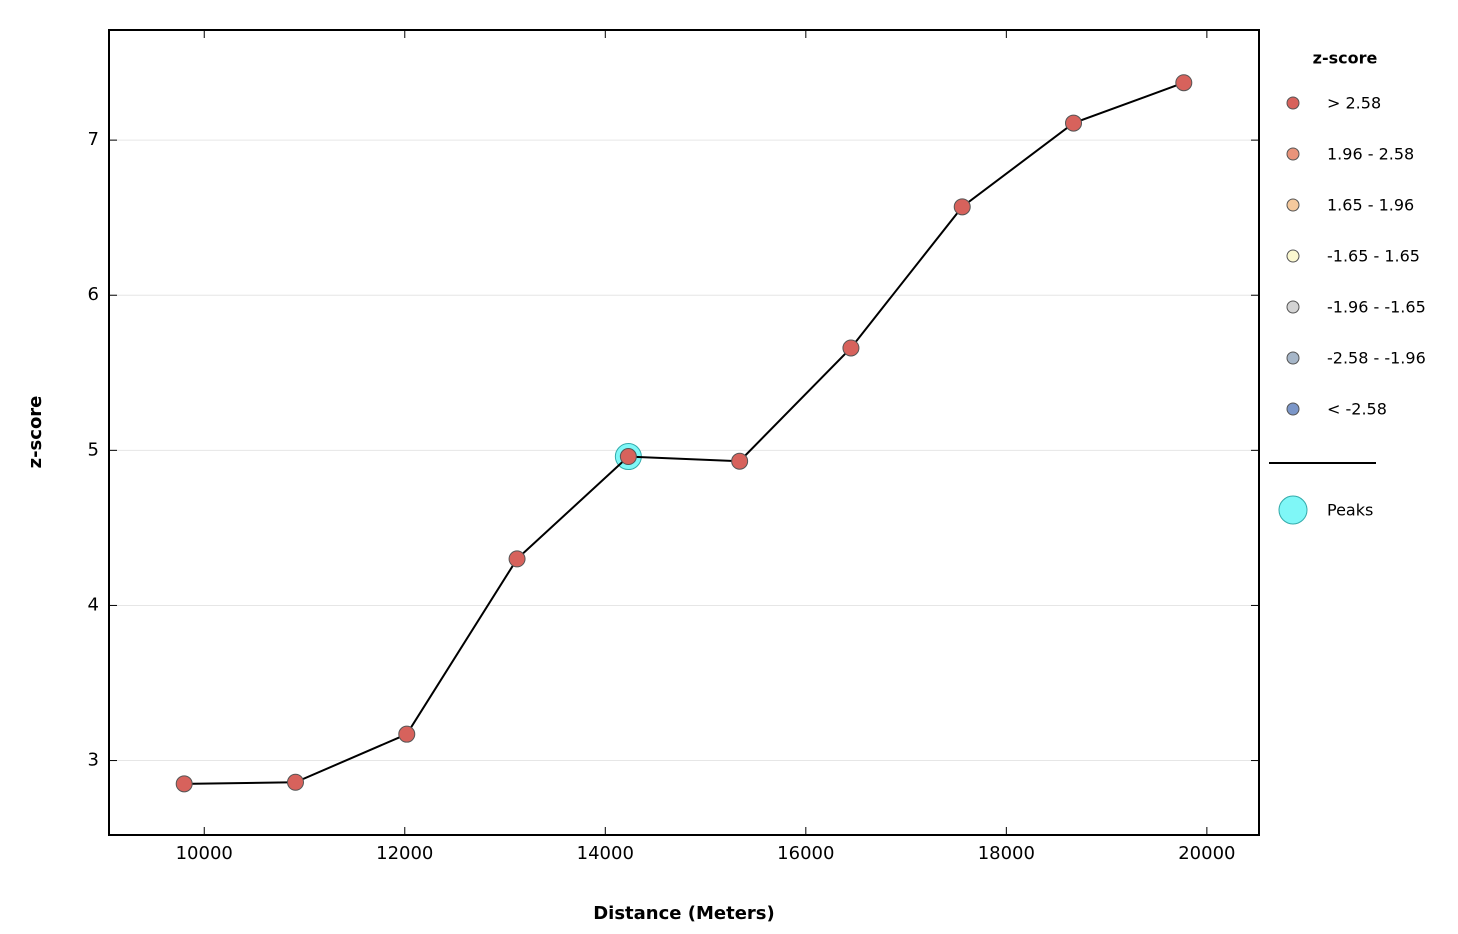 The image size is (1458, 934). Describe the element at coordinates (1370, 205) in the screenshot. I see `legend-label: 1.65 - 1.96` at that location.